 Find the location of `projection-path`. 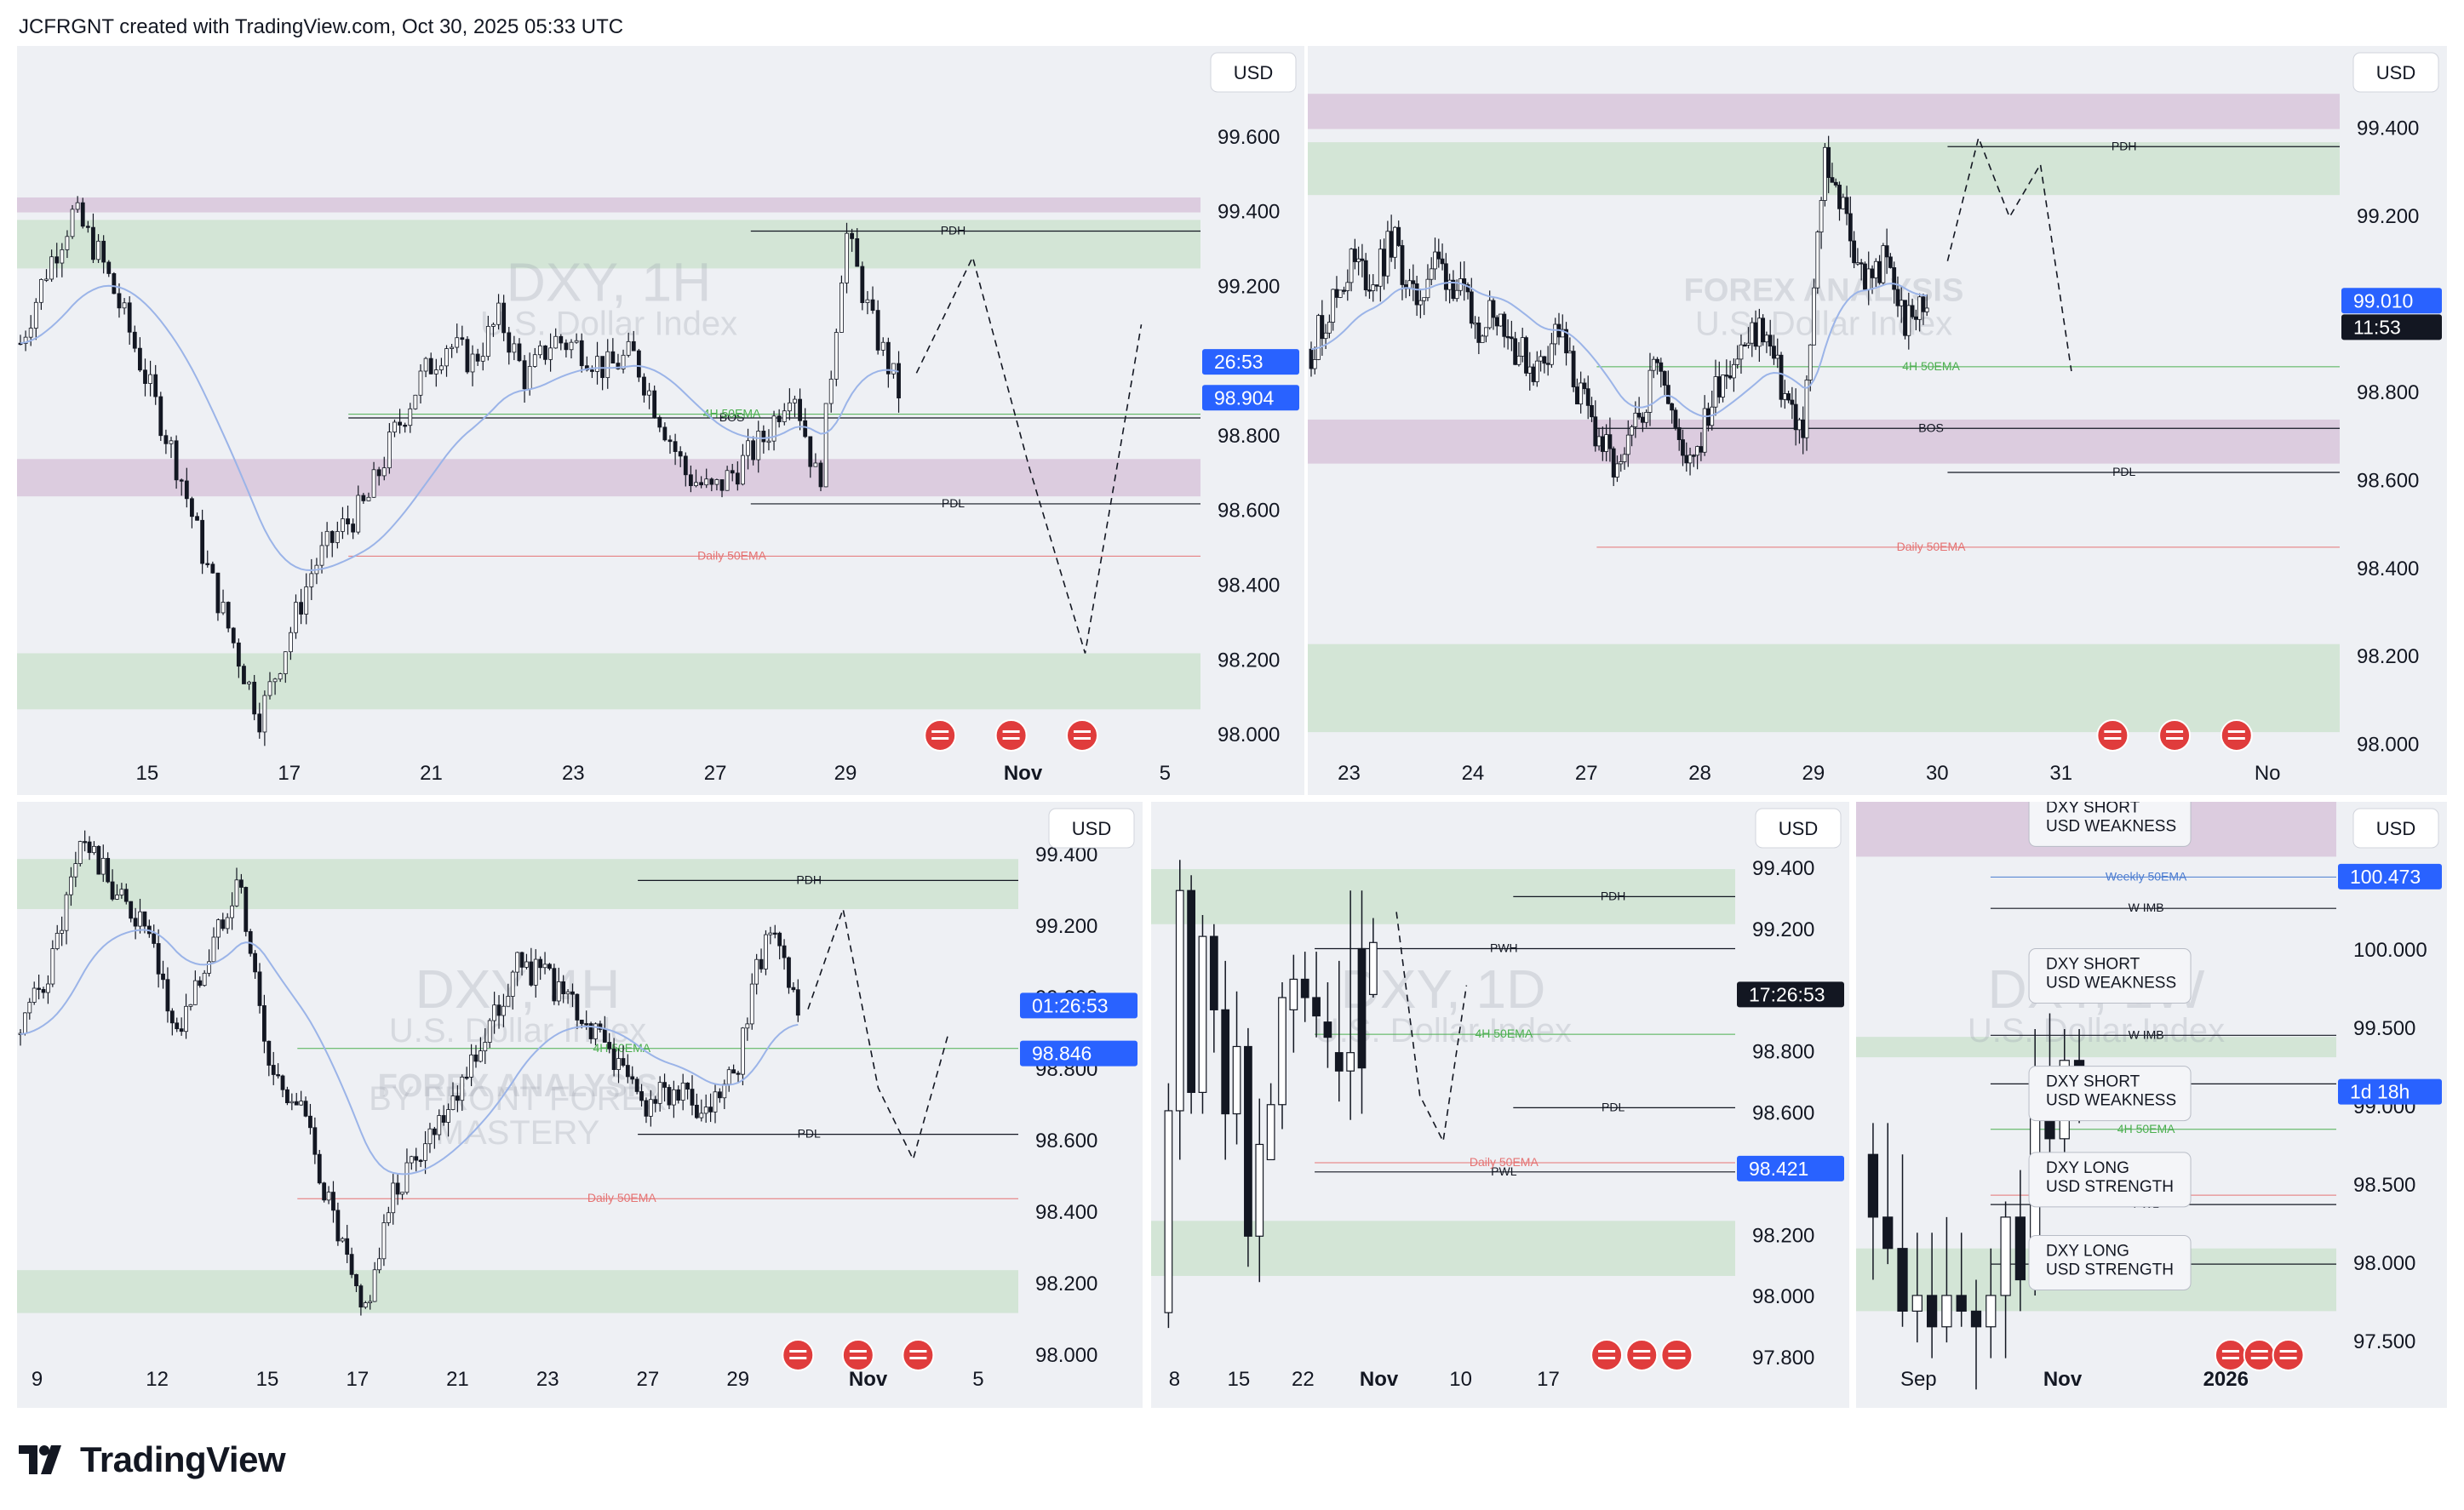

projection-path is located at coordinates (878, 1034).